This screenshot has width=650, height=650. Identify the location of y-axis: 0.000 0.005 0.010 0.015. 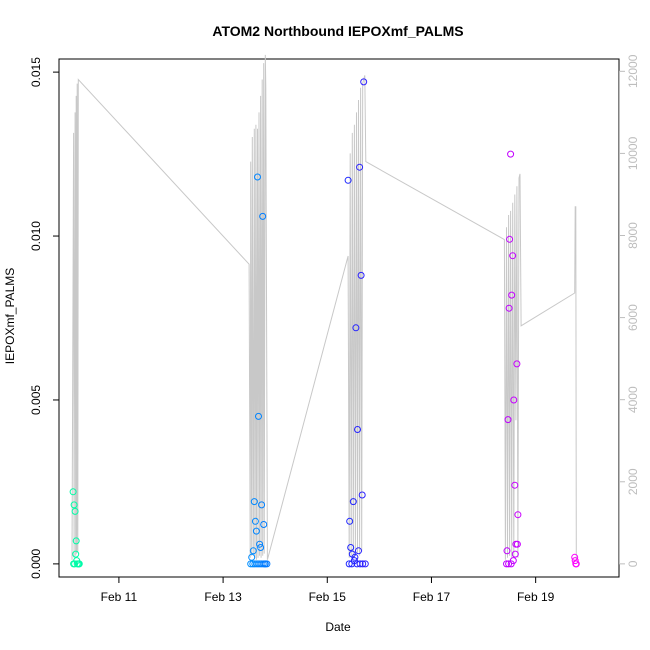
(44, 318).